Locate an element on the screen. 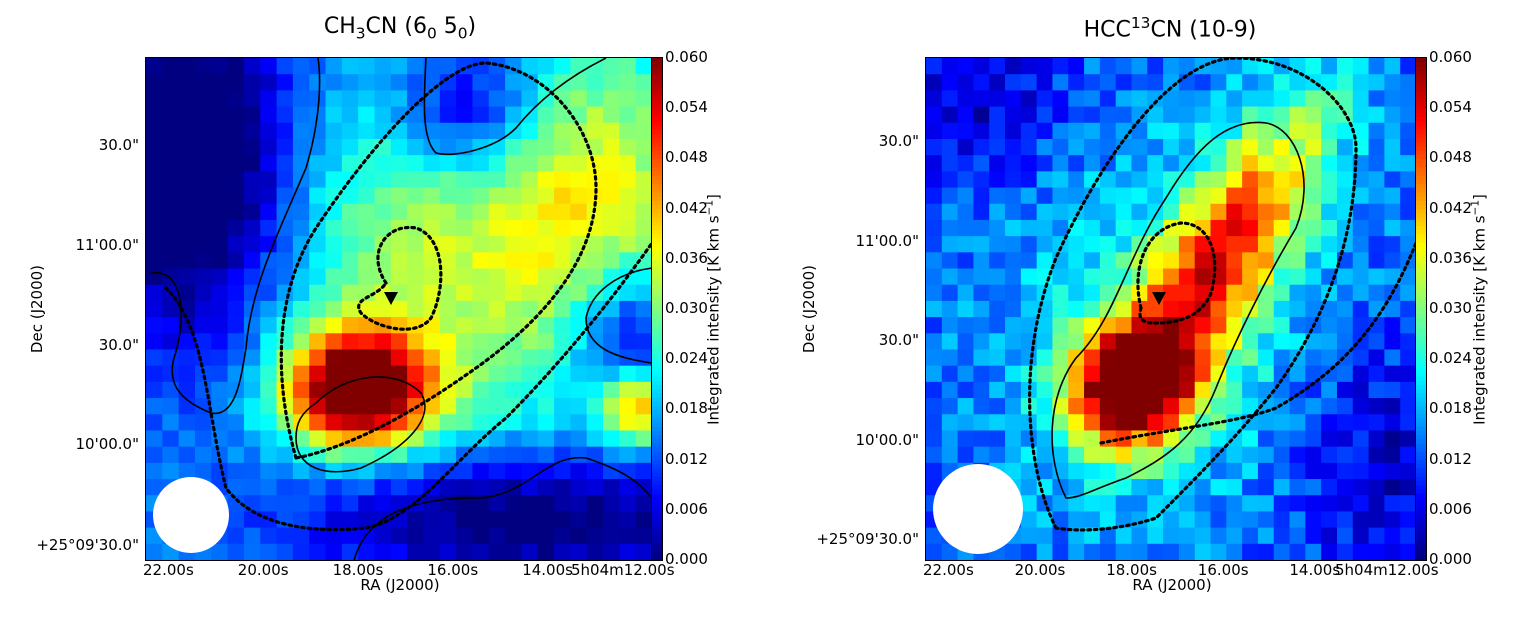 This screenshot has width=1522, height=618. beam-circle is located at coordinates (978, 509).